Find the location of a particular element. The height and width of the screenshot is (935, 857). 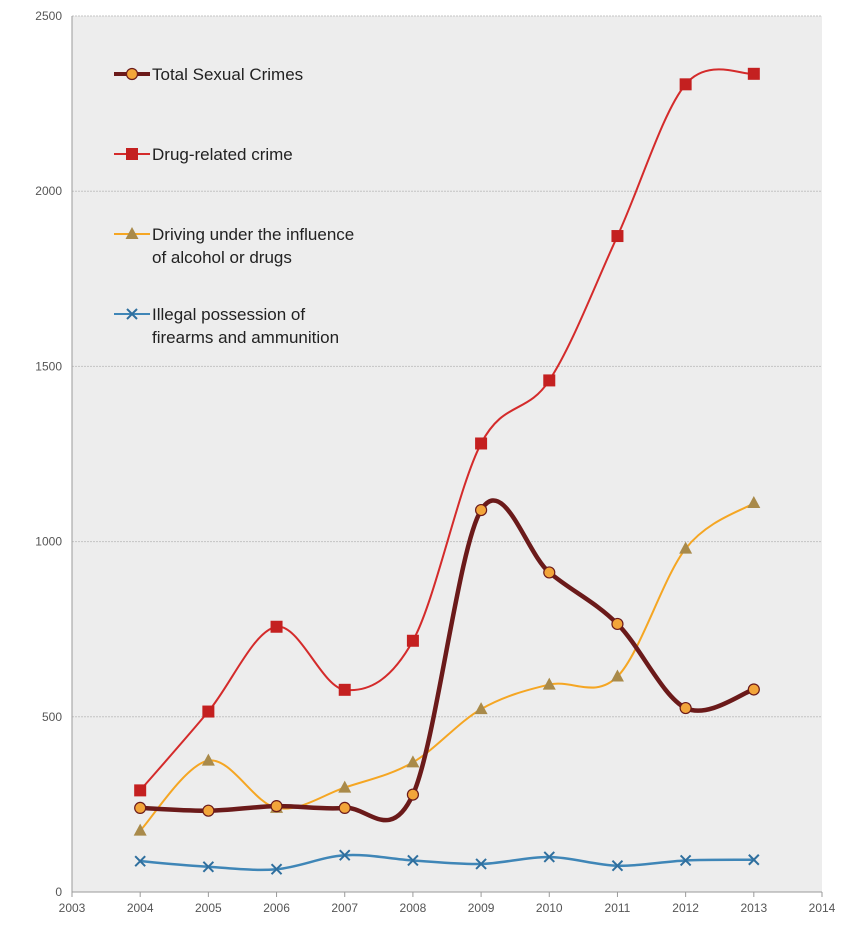

x-tick-label: 2010 is located at coordinates (549, 908).